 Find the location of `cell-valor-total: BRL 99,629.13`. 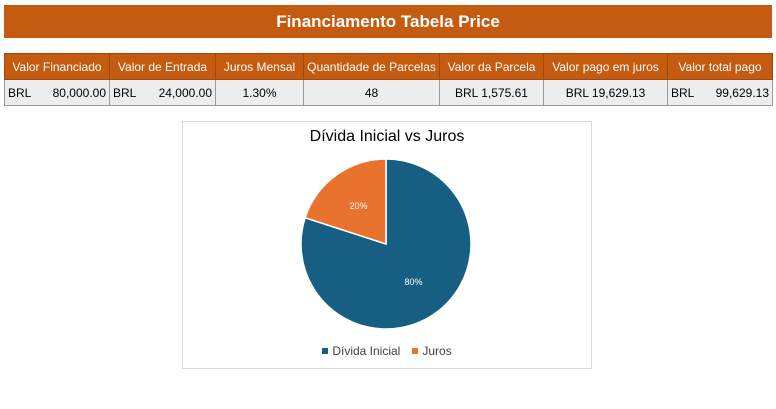

cell-valor-total: BRL 99,629.13 is located at coordinates (720, 92).